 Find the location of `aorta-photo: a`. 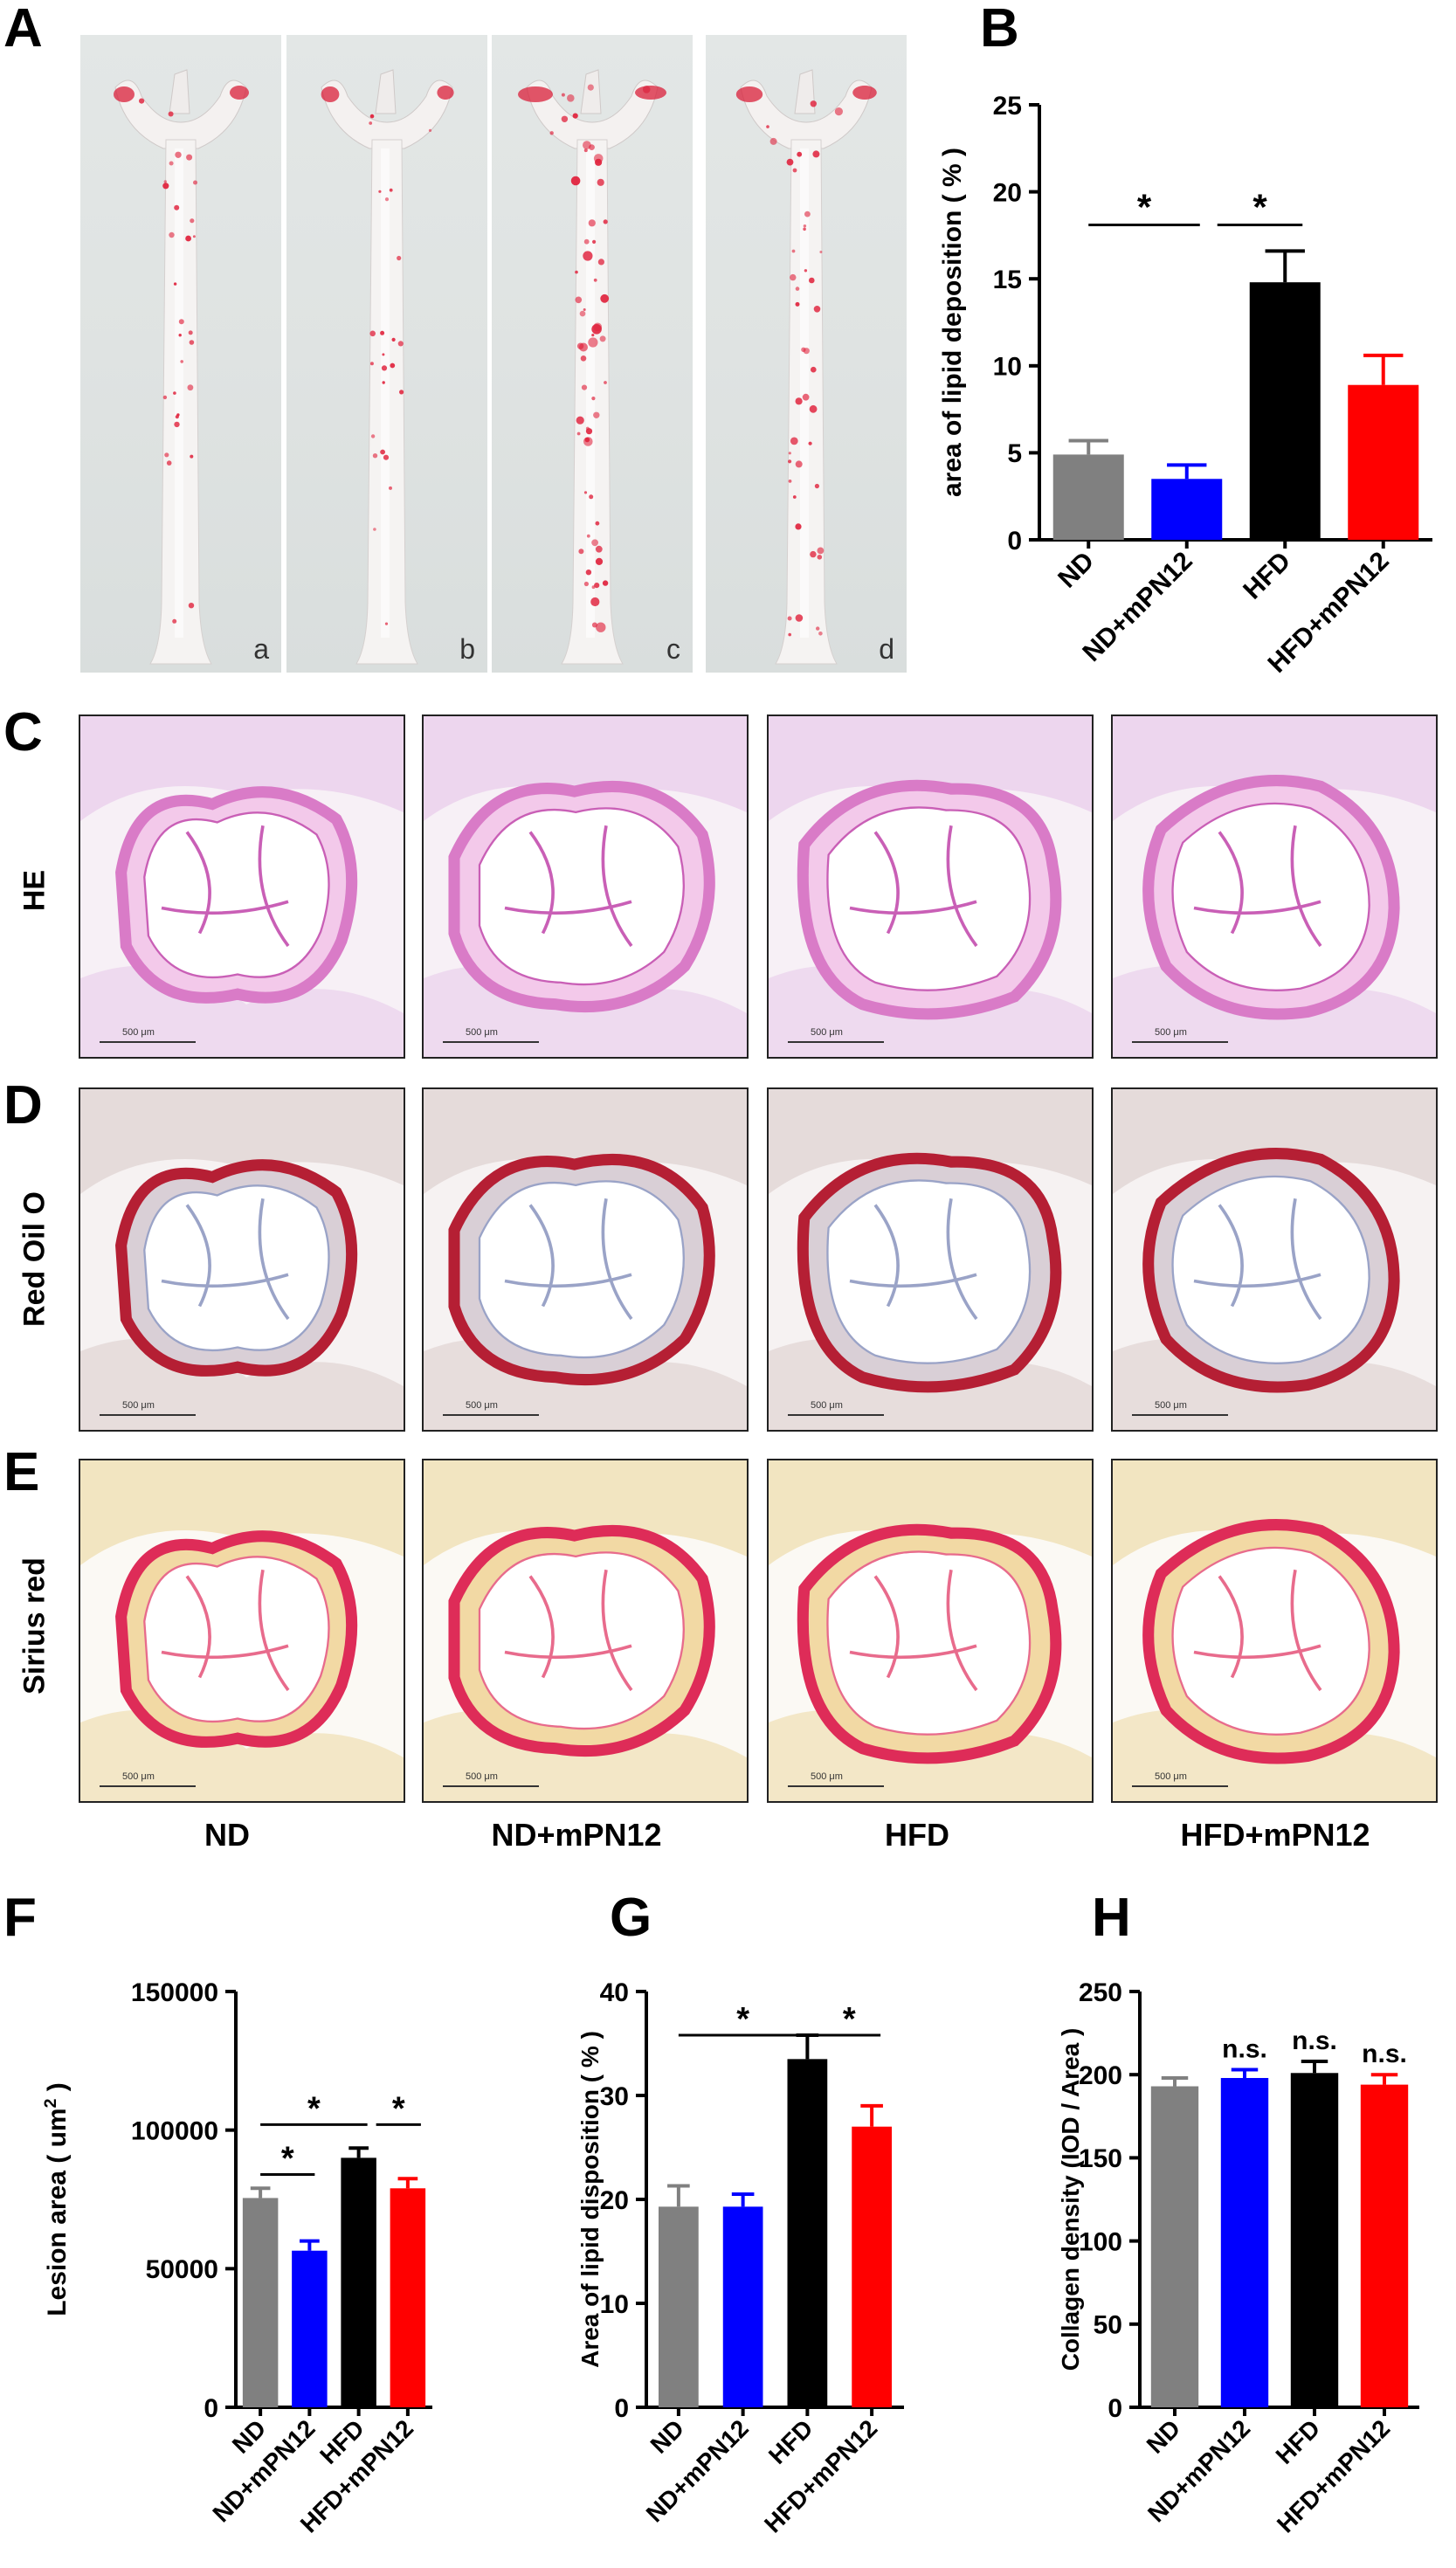

aorta-photo: a is located at coordinates (180, 354).